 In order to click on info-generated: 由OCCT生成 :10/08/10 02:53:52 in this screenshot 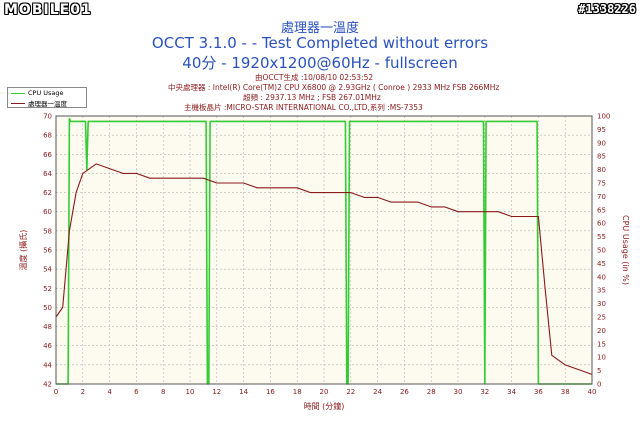, I will do `click(314, 77)`.